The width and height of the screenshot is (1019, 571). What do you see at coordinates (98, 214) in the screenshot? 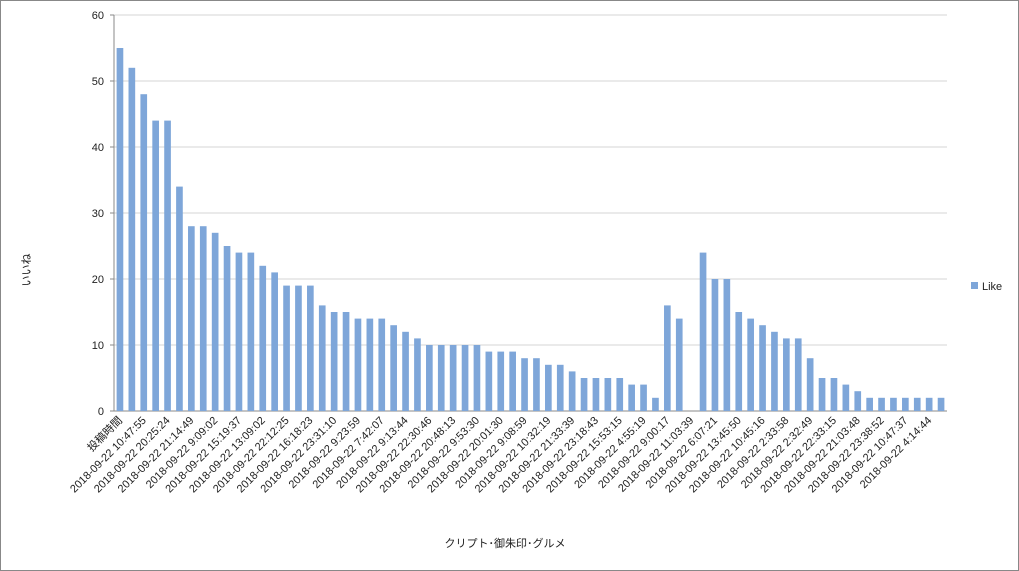
I see `y-tick-label: 30` at bounding box center [98, 214].